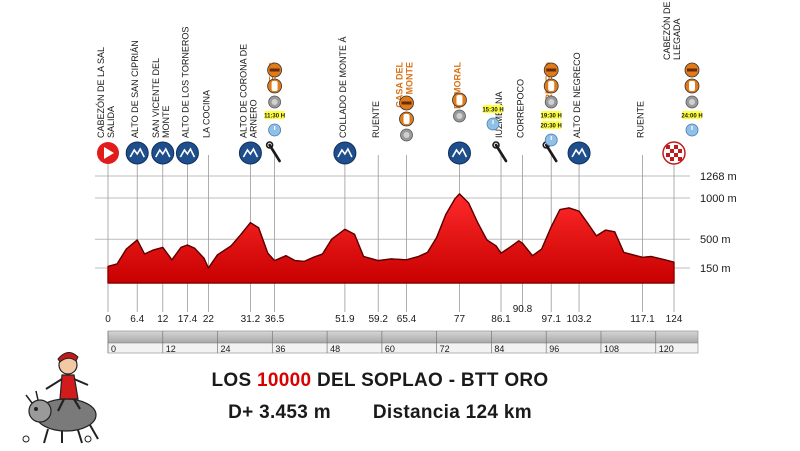 The image size is (800, 451). I want to click on km-scale-top-band, so click(403, 337).